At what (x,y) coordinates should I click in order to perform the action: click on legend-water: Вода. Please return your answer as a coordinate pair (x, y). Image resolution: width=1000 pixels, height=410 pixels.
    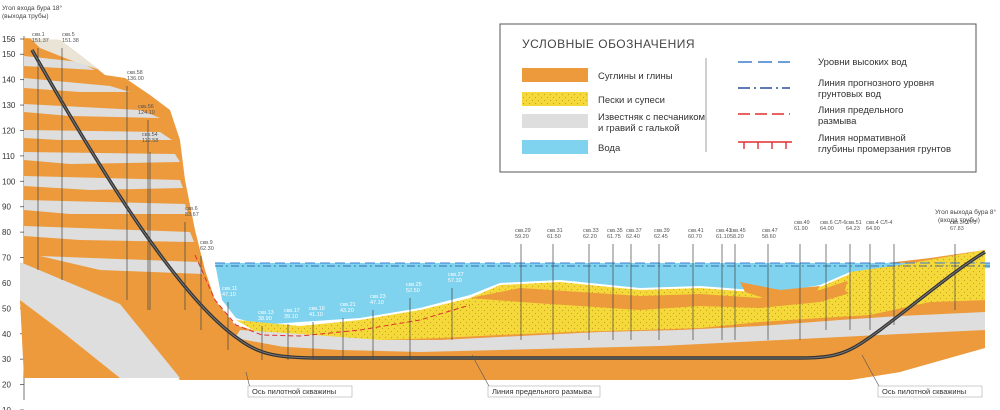
    Looking at the image, I should click on (609, 148).